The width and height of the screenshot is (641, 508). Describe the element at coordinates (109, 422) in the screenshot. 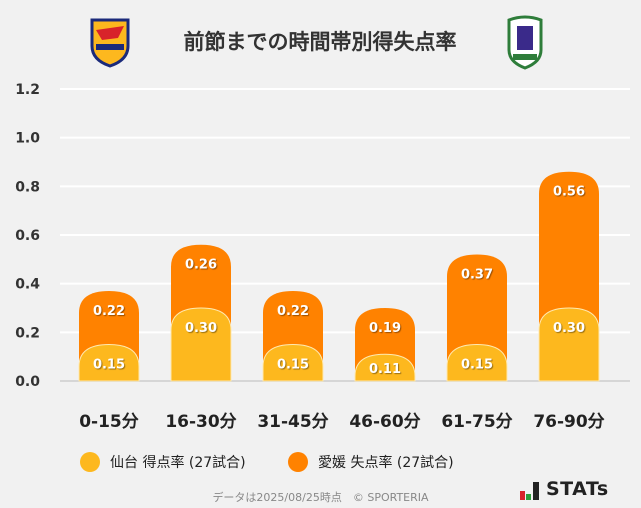

I see `x-tick-label: 0-15分` at that location.